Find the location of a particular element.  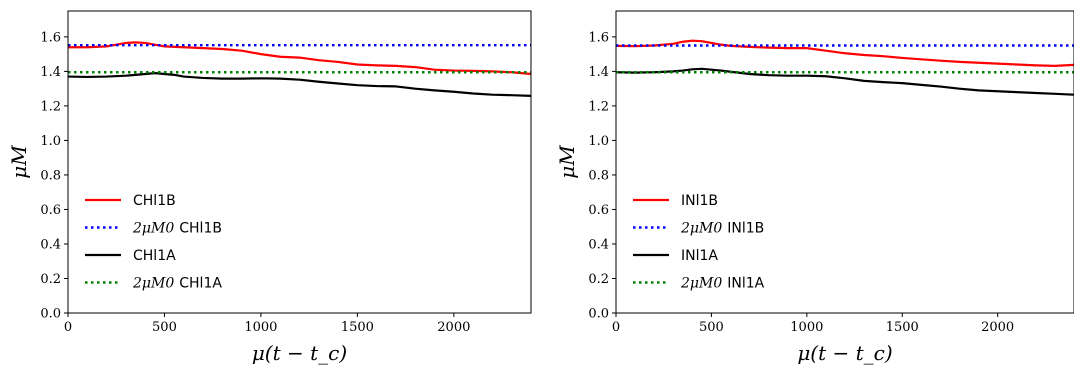

legend-text: CHl1B is located at coordinates (200, 229).